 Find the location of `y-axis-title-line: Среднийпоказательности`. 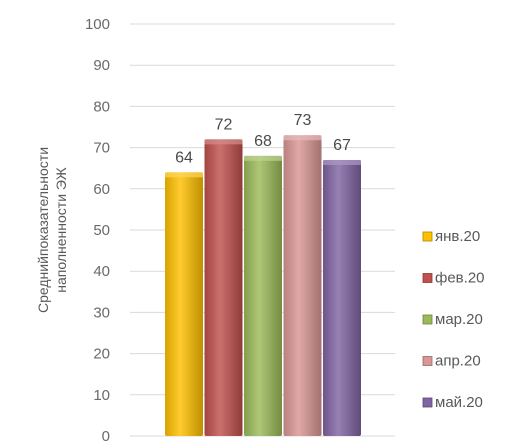

y-axis-title-line: Среднийпоказательности is located at coordinates (43, 230).